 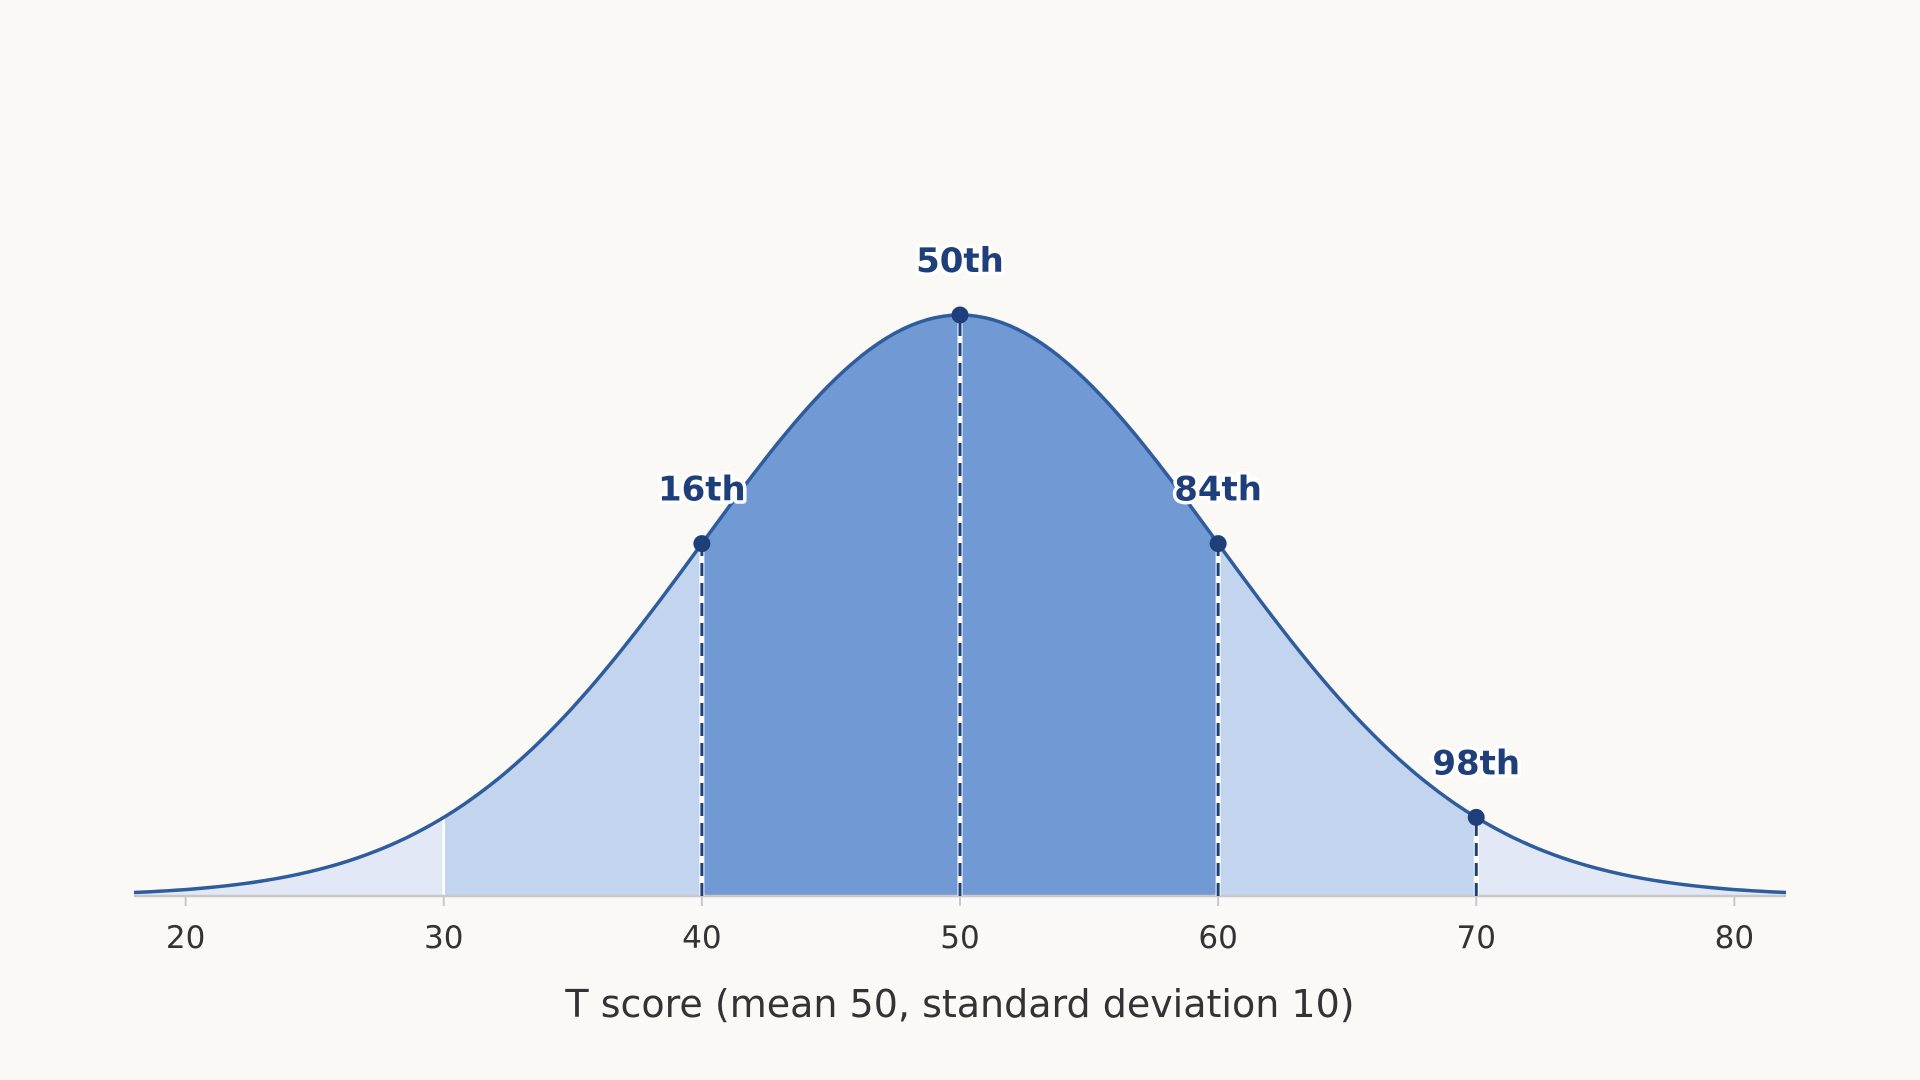 I want to click on x-tick-label-80: 80, so click(x=1734, y=938).